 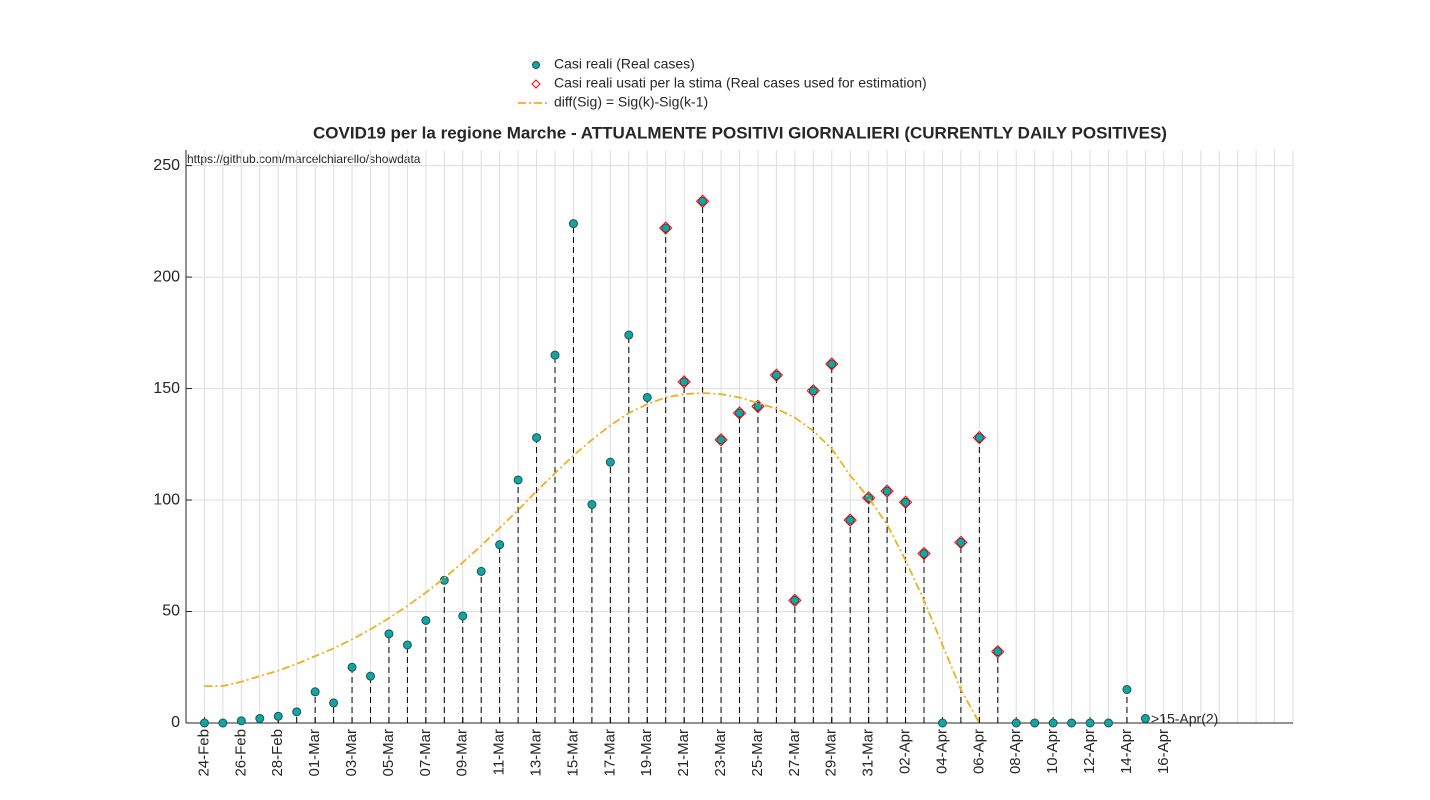 What do you see at coordinates (609, 753) in the screenshot?
I see `x-tick-label: 17-Mar` at bounding box center [609, 753].